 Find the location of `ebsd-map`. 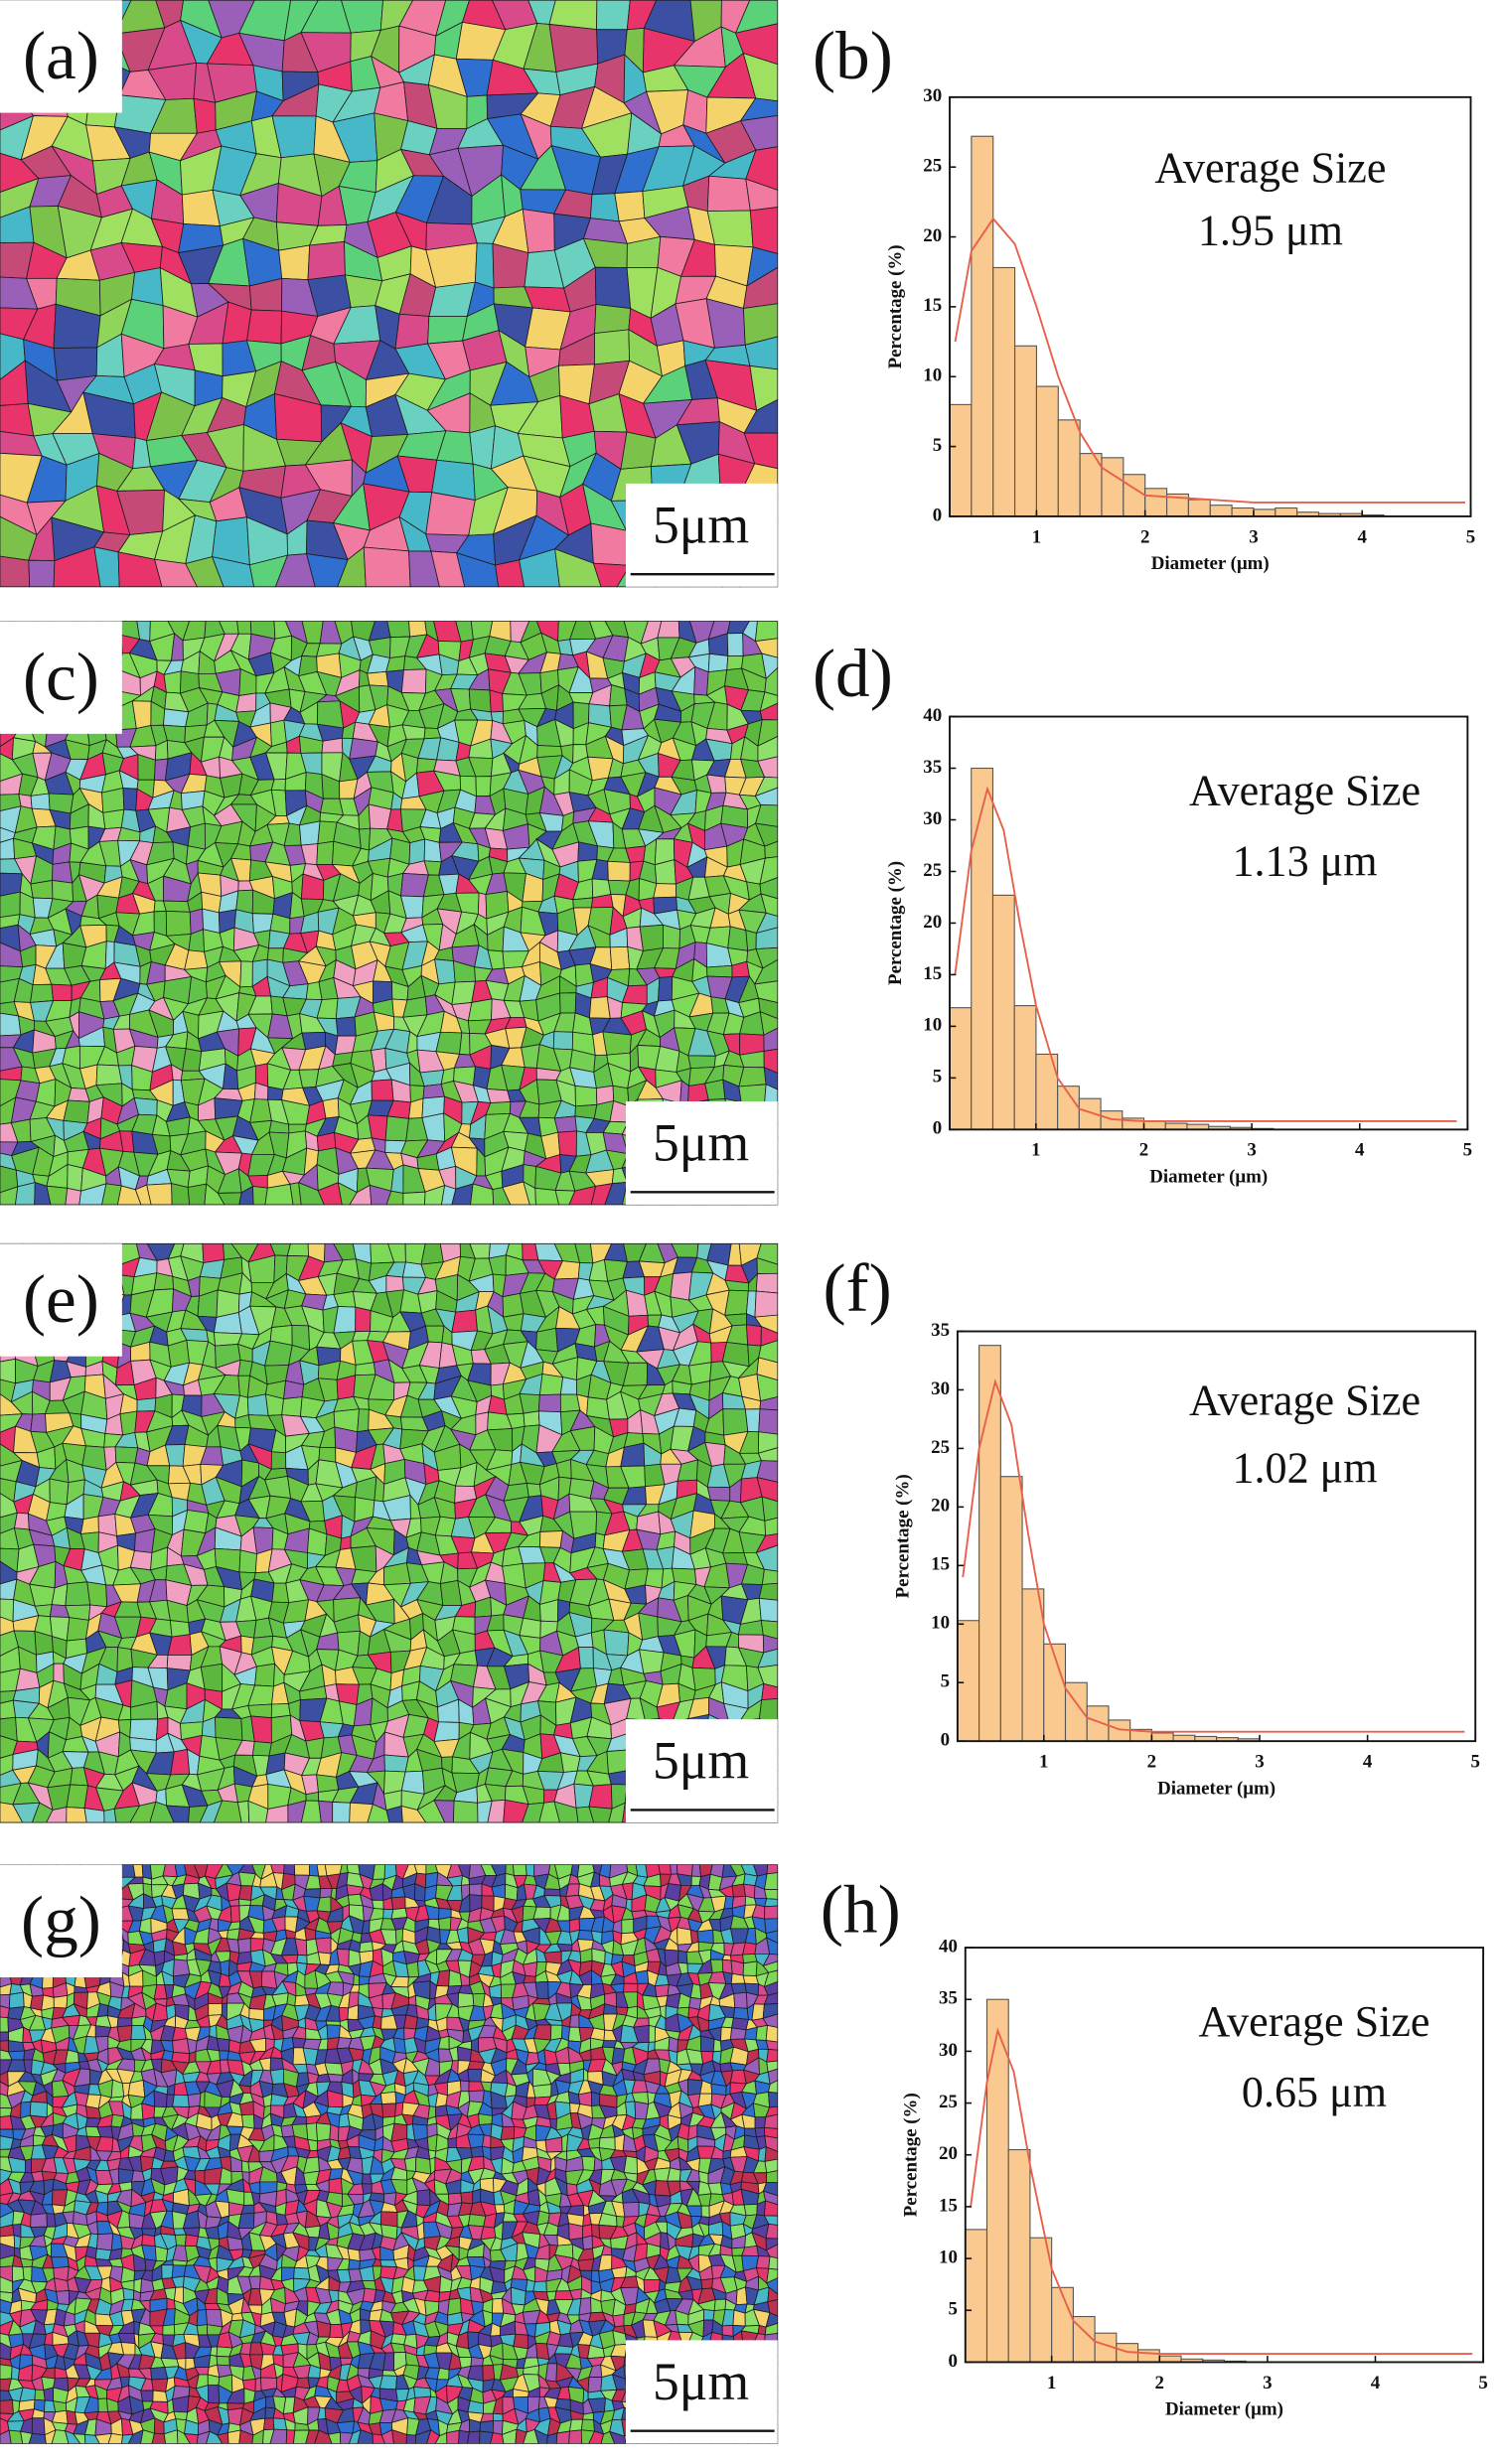

ebsd-map is located at coordinates (389, 913).